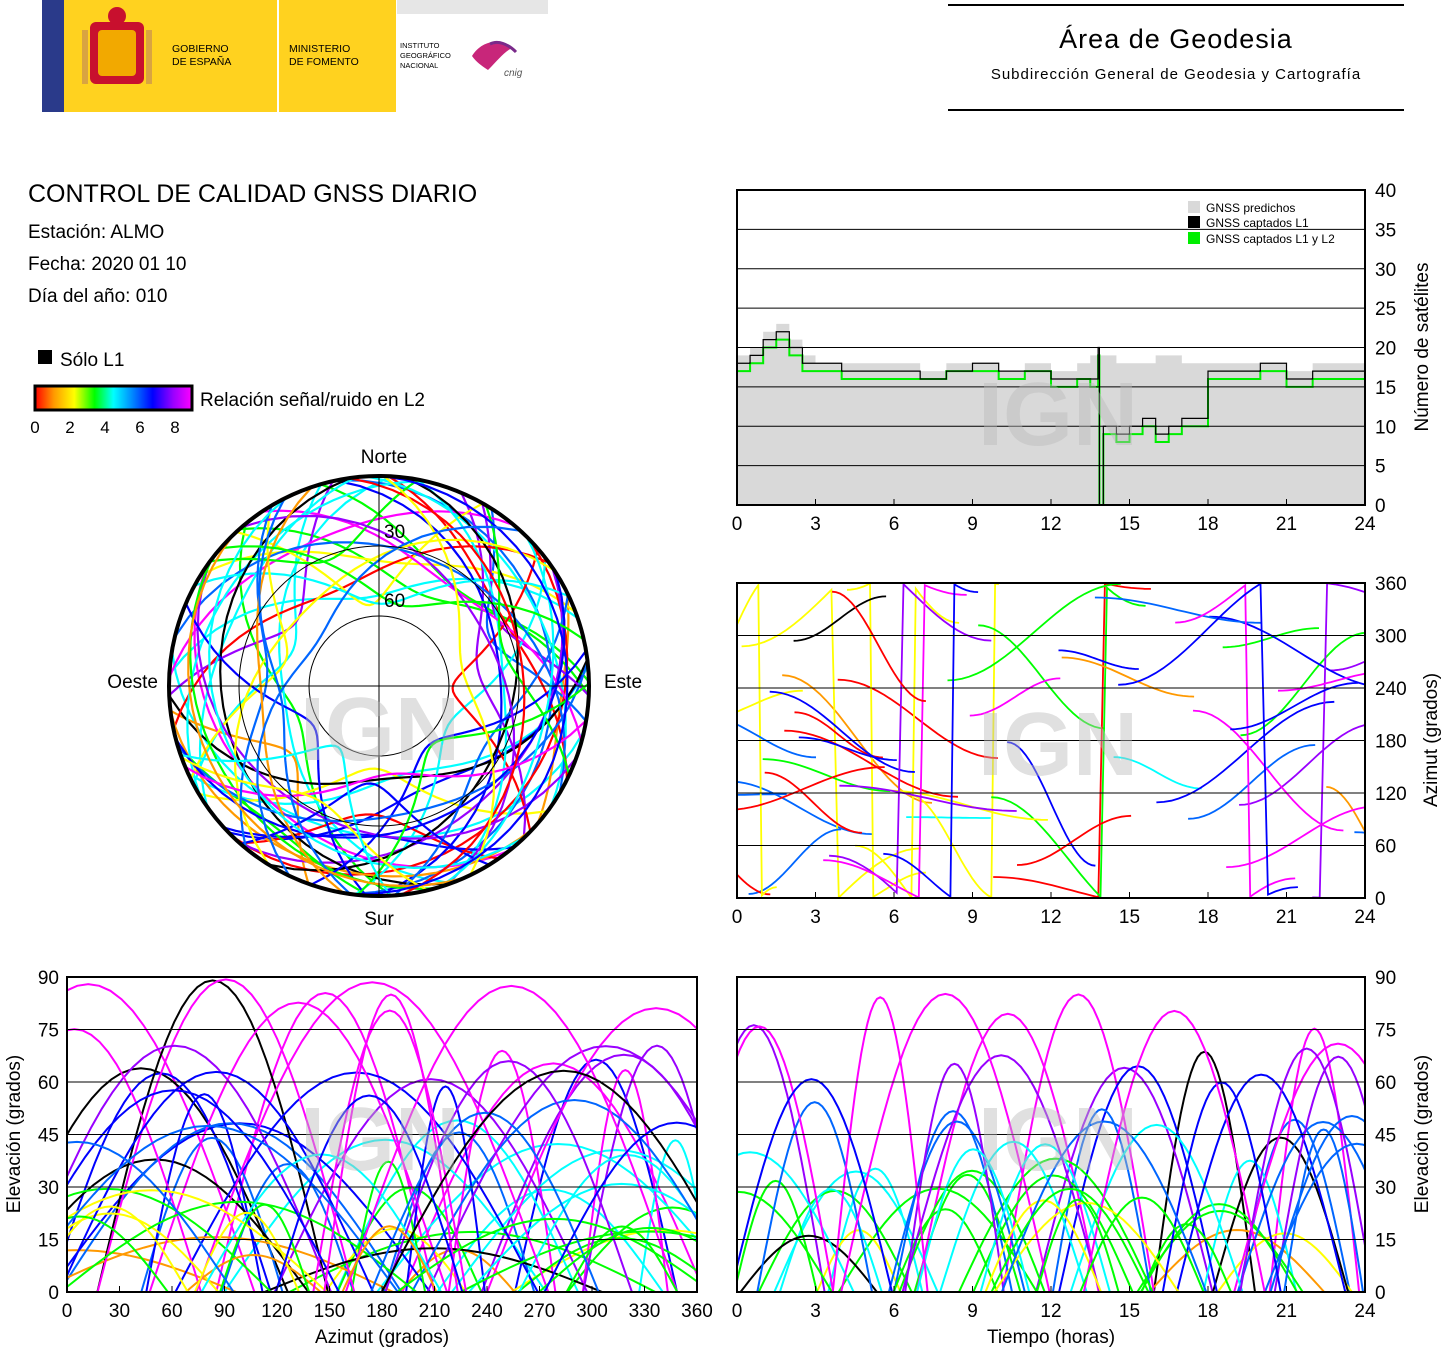 This screenshot has height=1350, width=1445. I want to click on y-tick-label: 25, so click(1385, 309).